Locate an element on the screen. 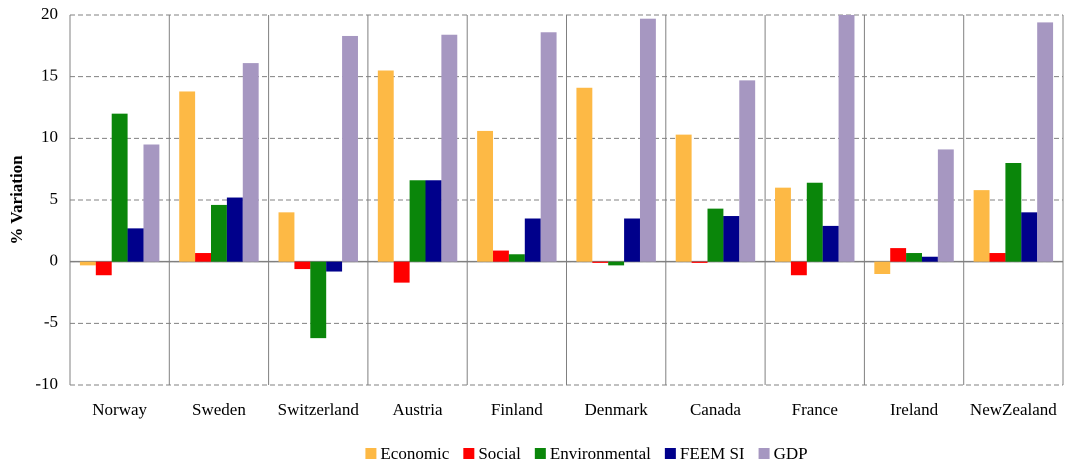  x-tick-label: Sweden is located at coordinates (219, 409).